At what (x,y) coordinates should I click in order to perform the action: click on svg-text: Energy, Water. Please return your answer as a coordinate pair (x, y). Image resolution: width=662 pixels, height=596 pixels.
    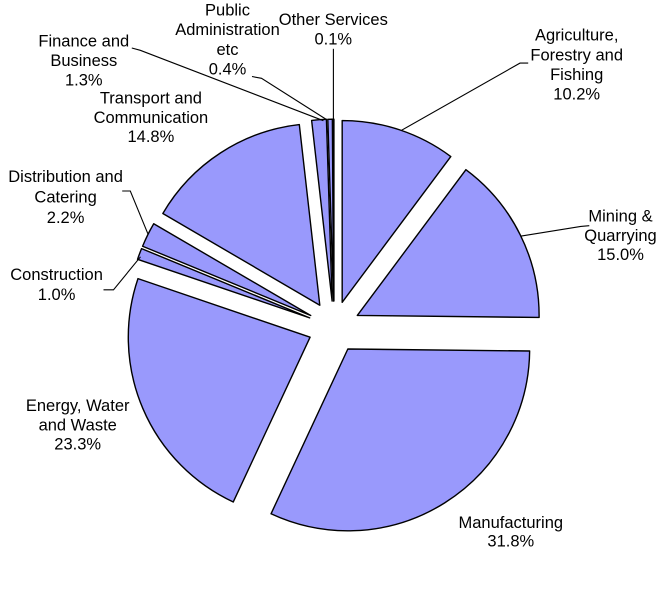
    Looking at the image, I should click on (78, 406).